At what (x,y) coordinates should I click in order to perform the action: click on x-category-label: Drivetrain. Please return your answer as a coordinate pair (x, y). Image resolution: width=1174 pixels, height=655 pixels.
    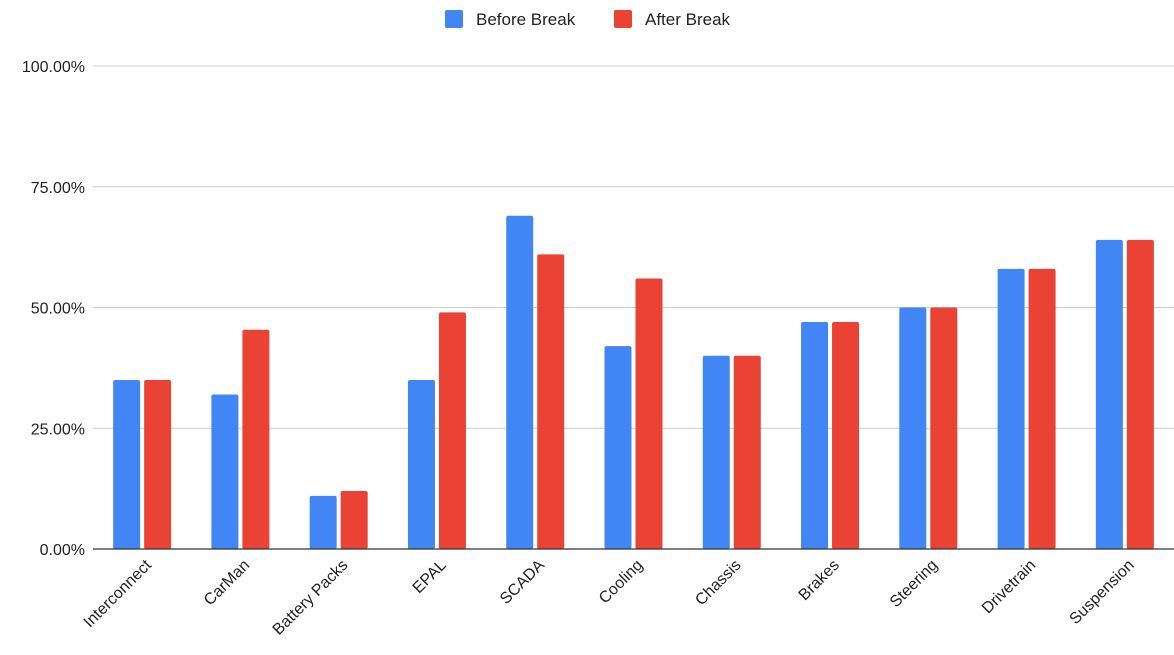
    Looking at the image, I should click on (1009, 587).